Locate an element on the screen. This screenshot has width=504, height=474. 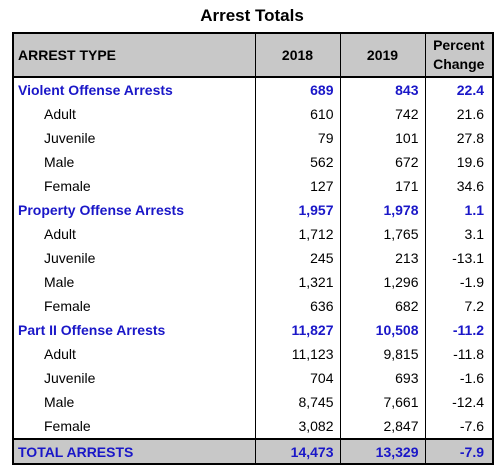
table-row: Male 562 672 19.6 is located at coordinates (253, 162).